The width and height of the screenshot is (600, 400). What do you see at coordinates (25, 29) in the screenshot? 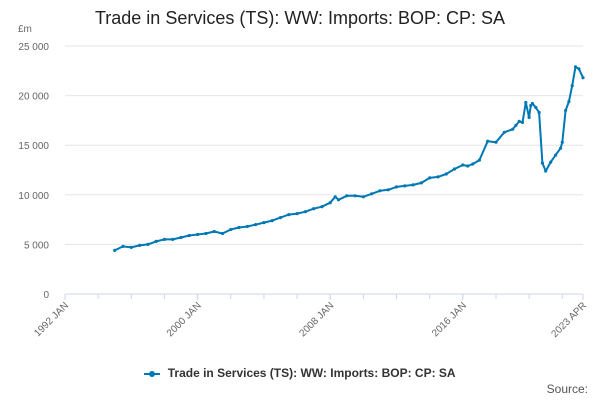
I see `y-axis-unit-label: £m` at bounding box center [25, 29].